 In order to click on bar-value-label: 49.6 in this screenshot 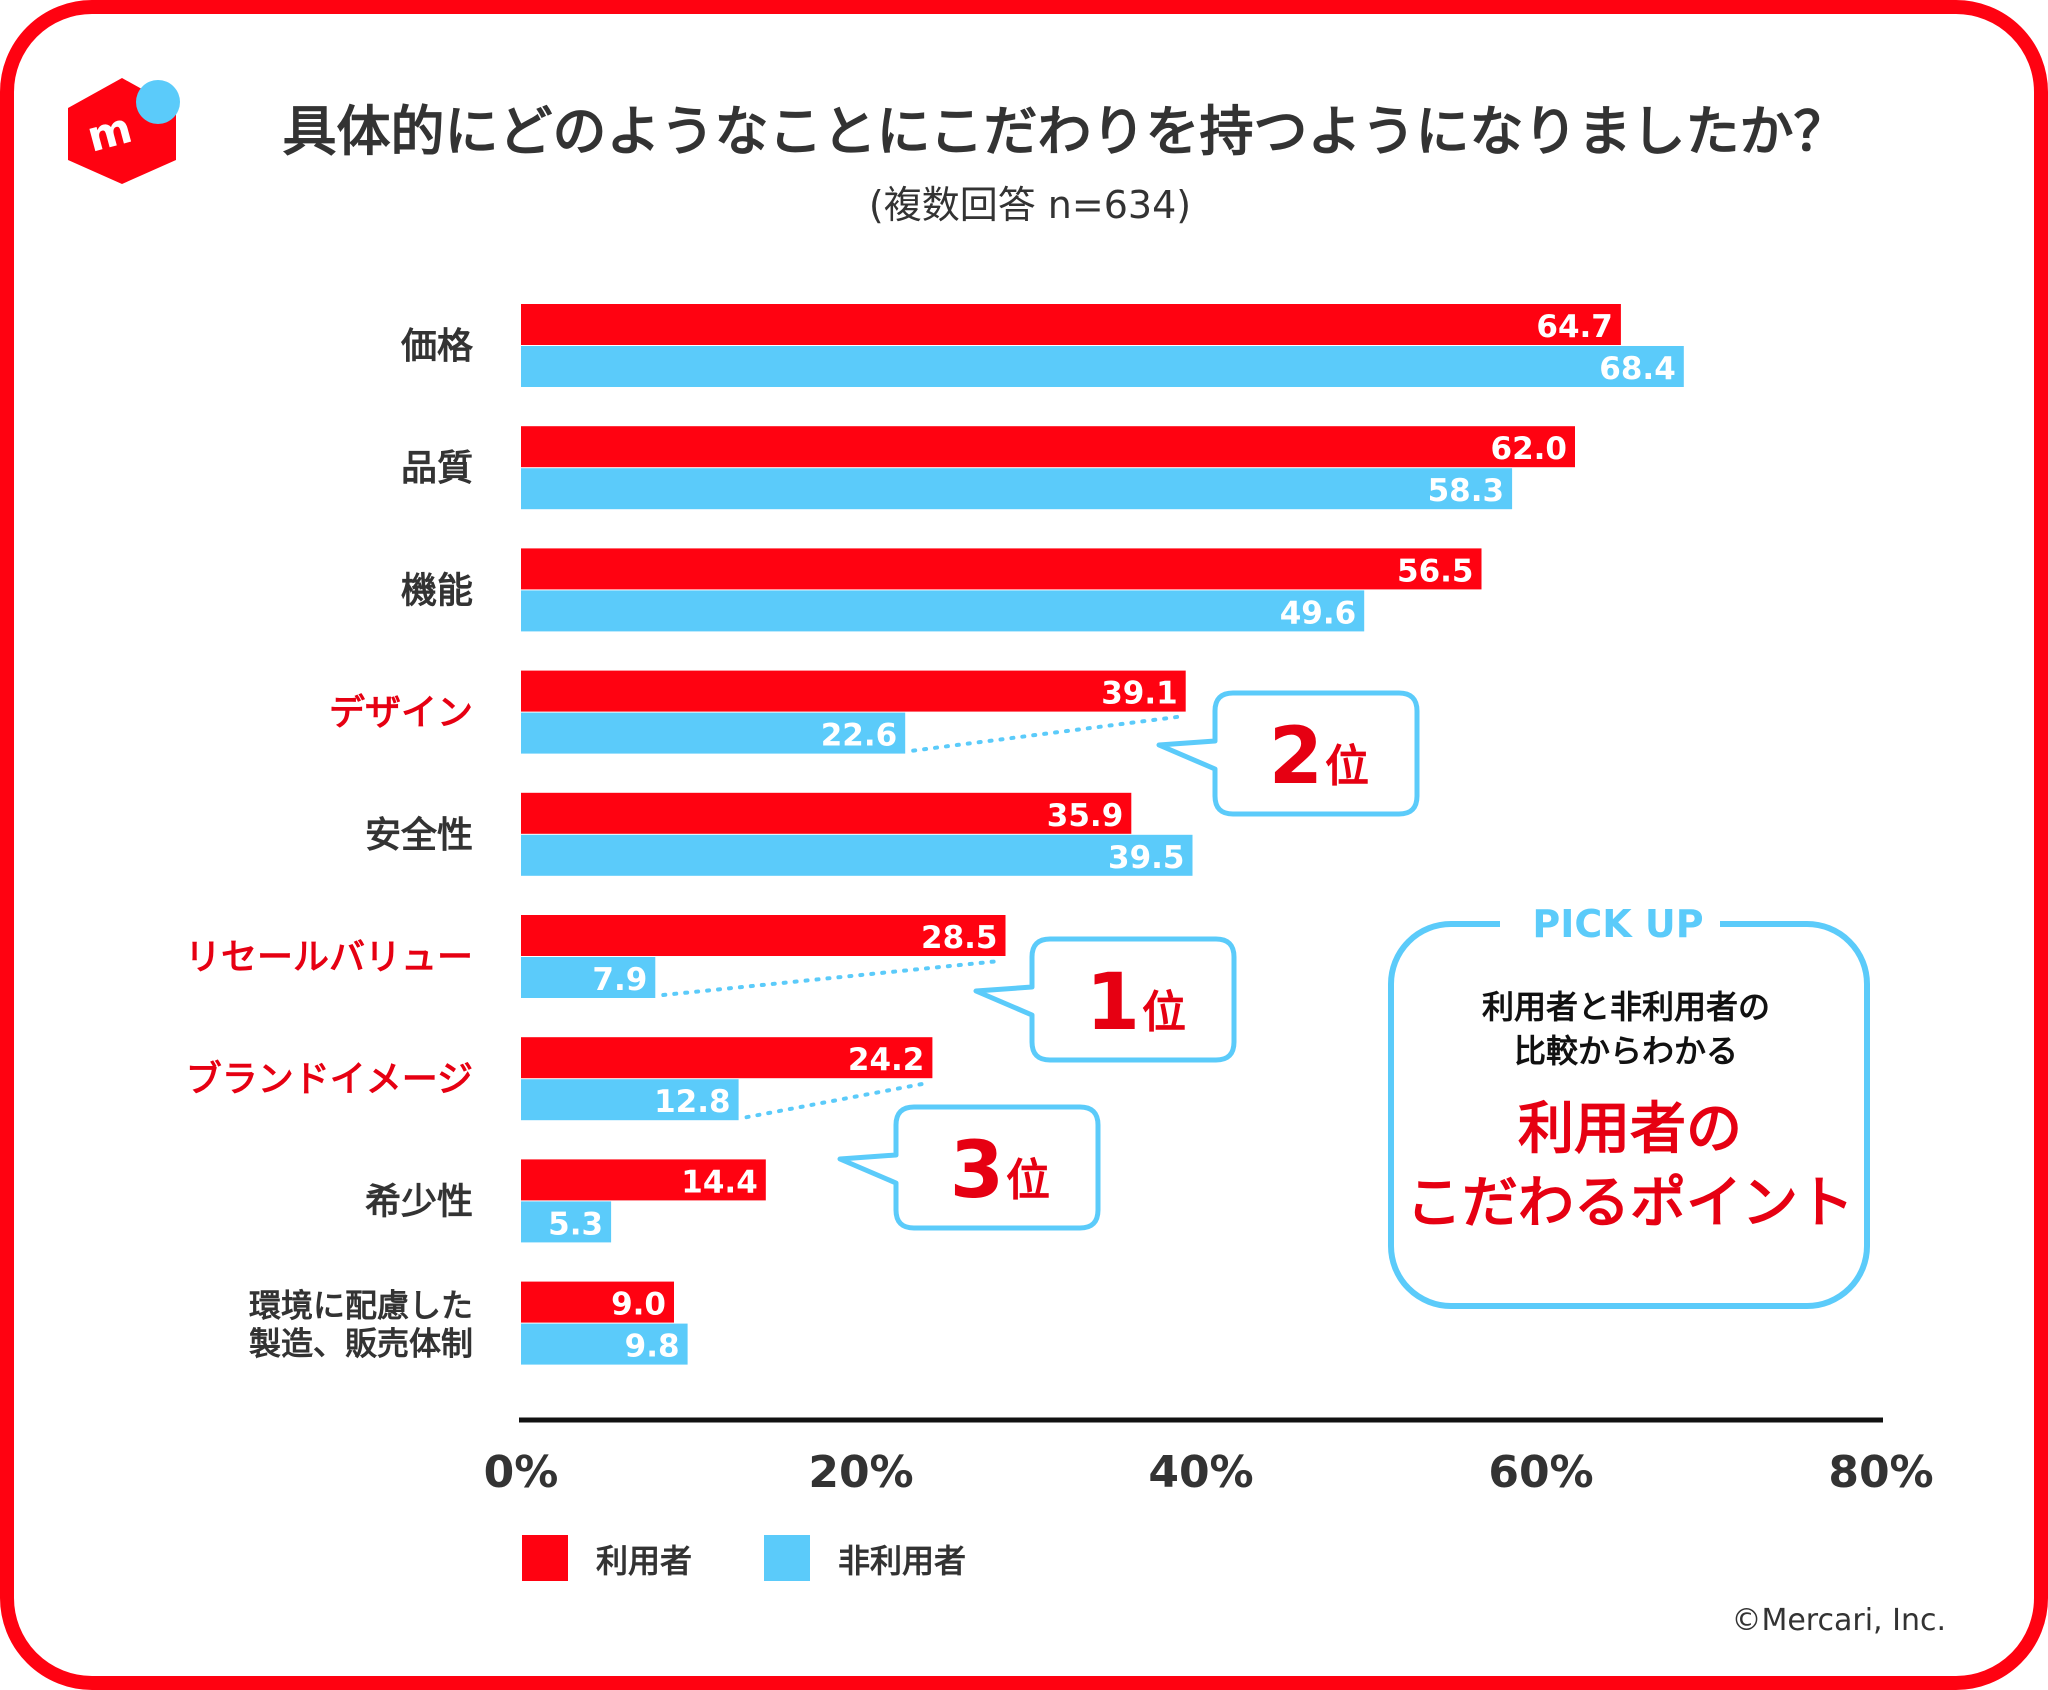, I will do `click(1318, 613)`.